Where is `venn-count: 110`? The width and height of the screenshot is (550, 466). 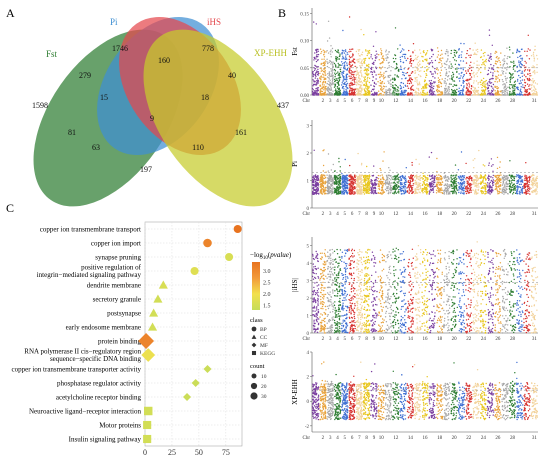
venn-count: 110 is located at coordinates (198, 147).